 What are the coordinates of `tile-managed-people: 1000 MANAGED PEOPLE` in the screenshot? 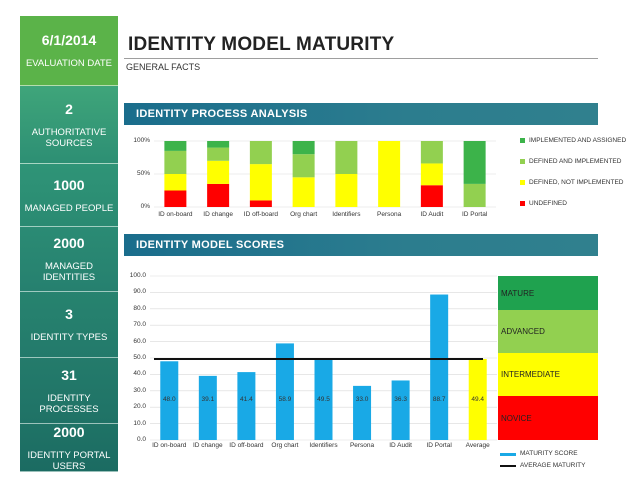 It's located at (69, 195).